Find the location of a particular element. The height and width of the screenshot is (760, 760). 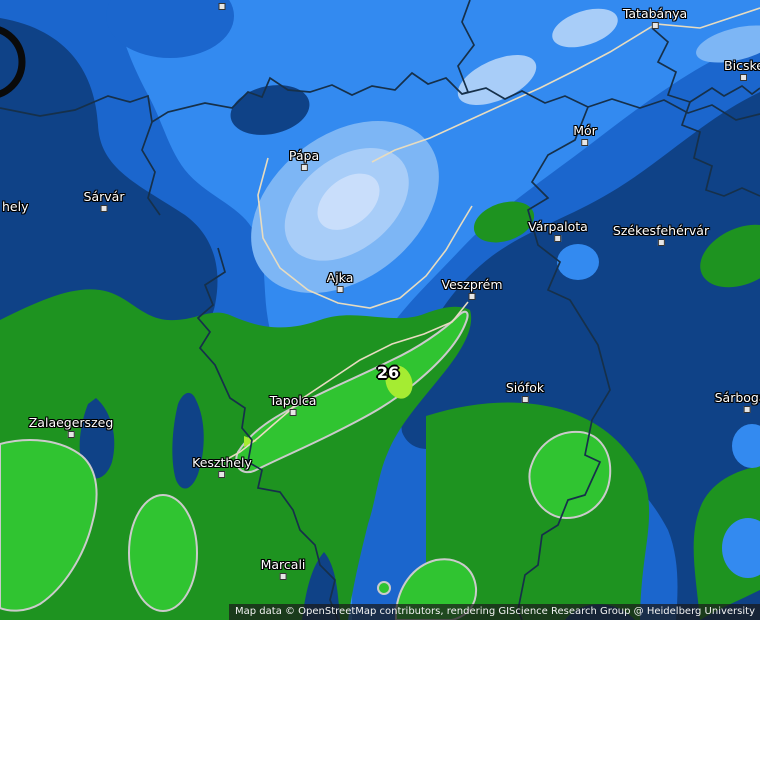

region-25-30mm-patch is located at coordinates (399, 382).